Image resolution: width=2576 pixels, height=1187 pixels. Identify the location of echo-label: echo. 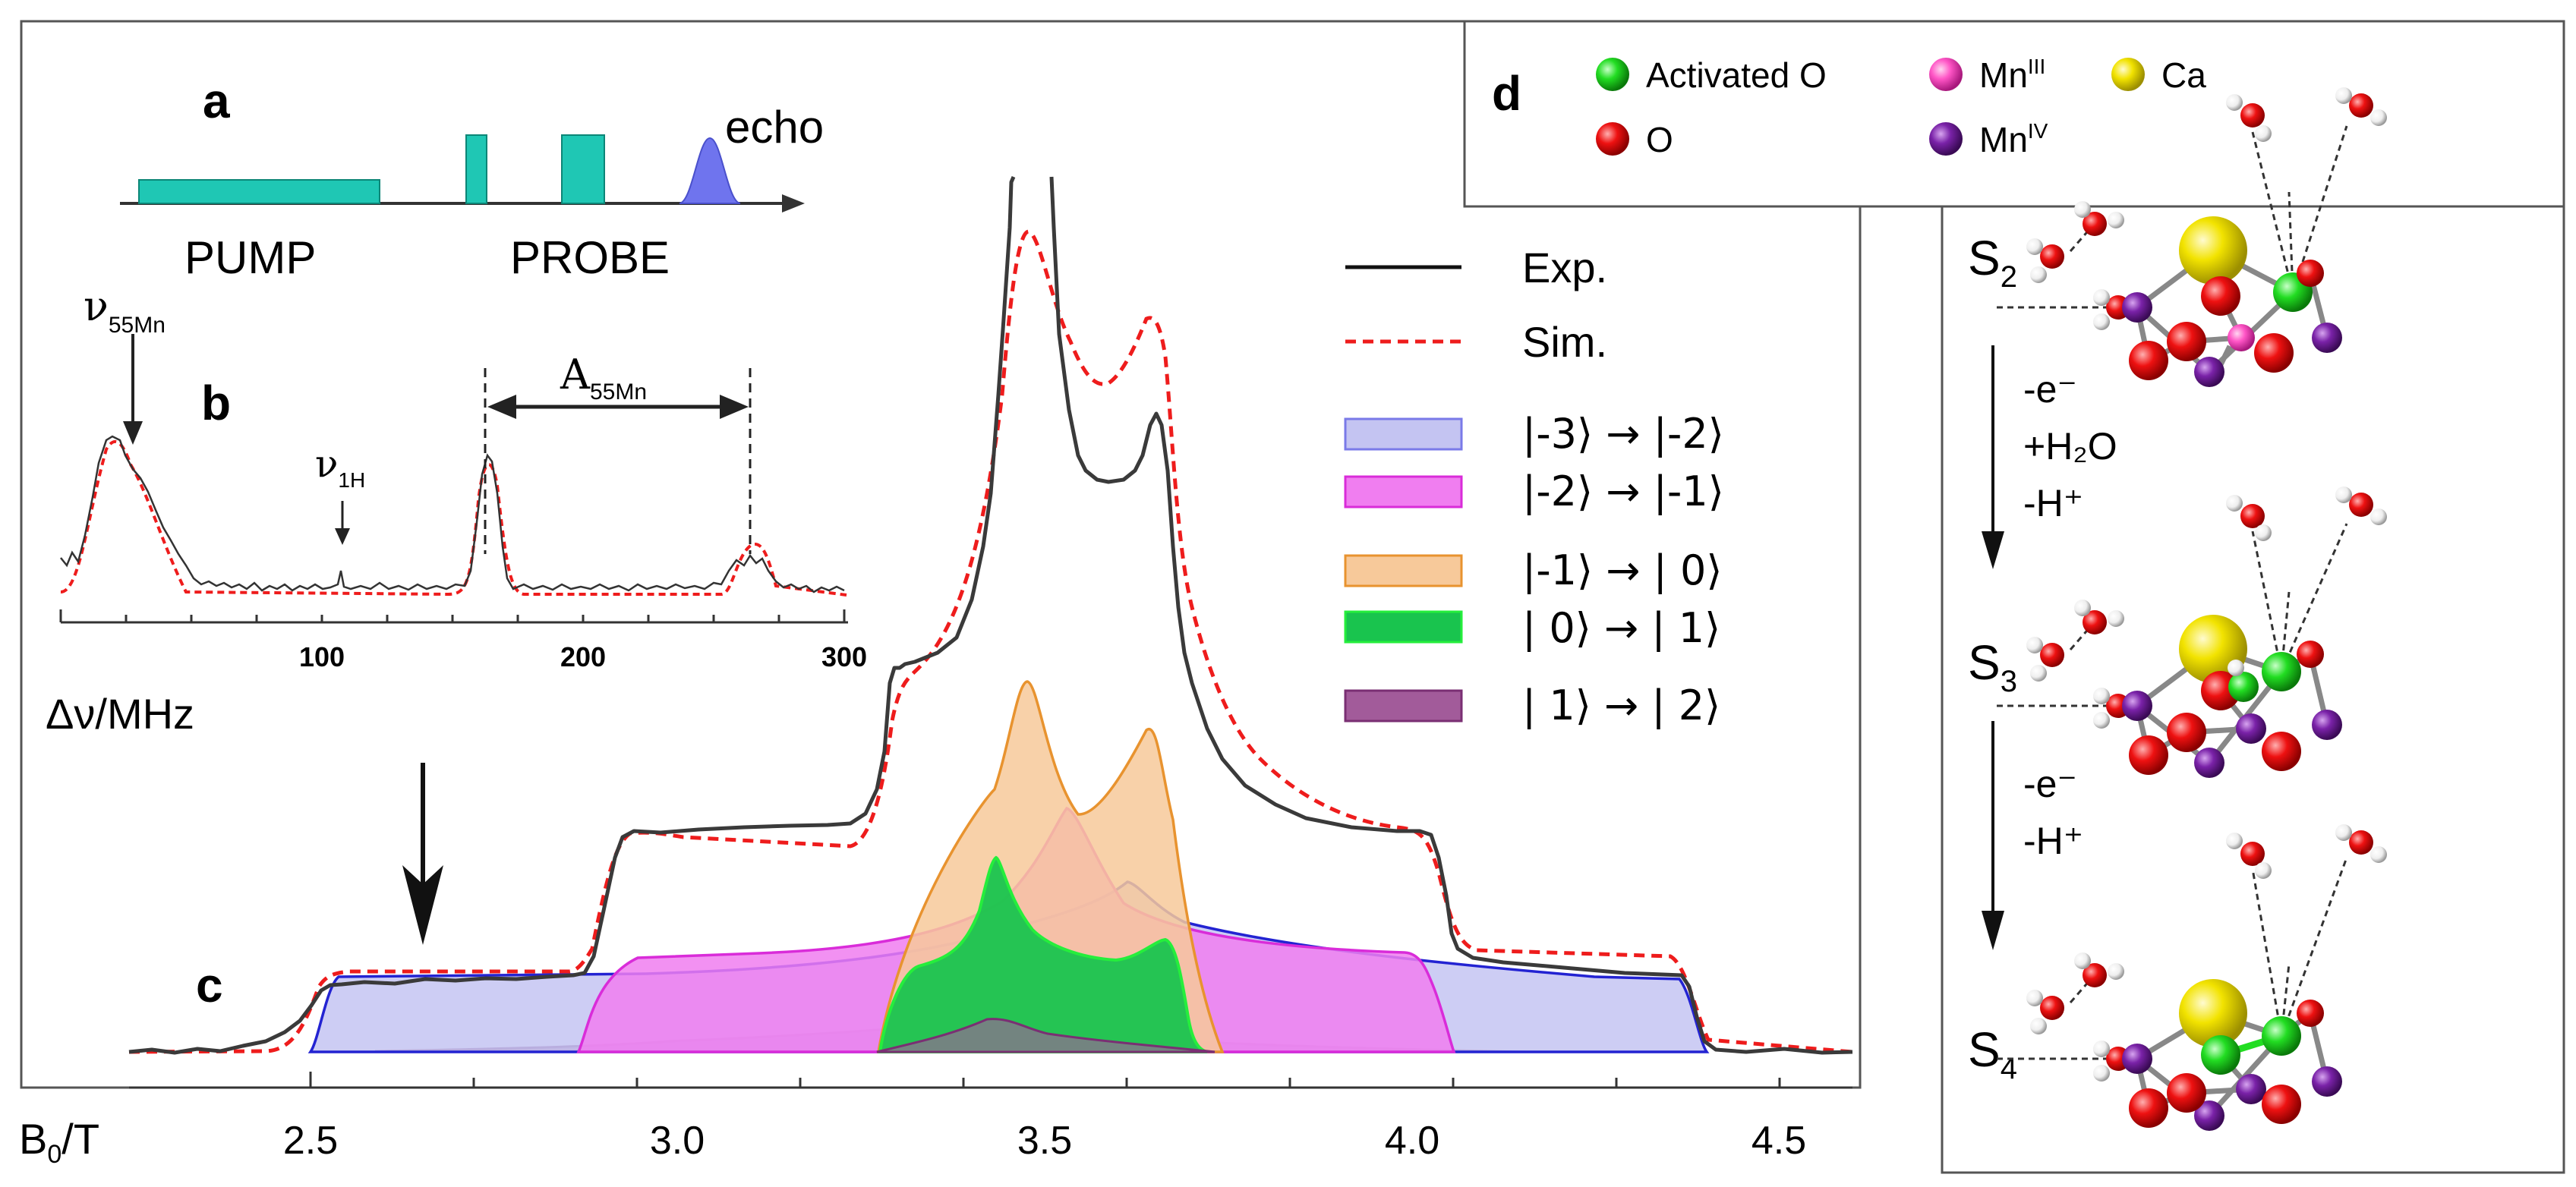
(774, 127).